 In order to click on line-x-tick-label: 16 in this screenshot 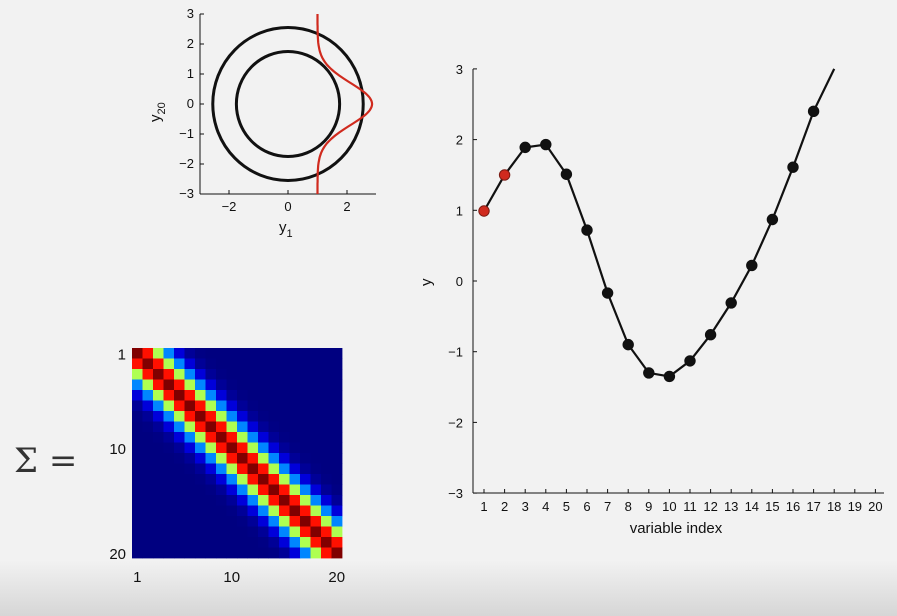, I will do `click(793, 506)`.